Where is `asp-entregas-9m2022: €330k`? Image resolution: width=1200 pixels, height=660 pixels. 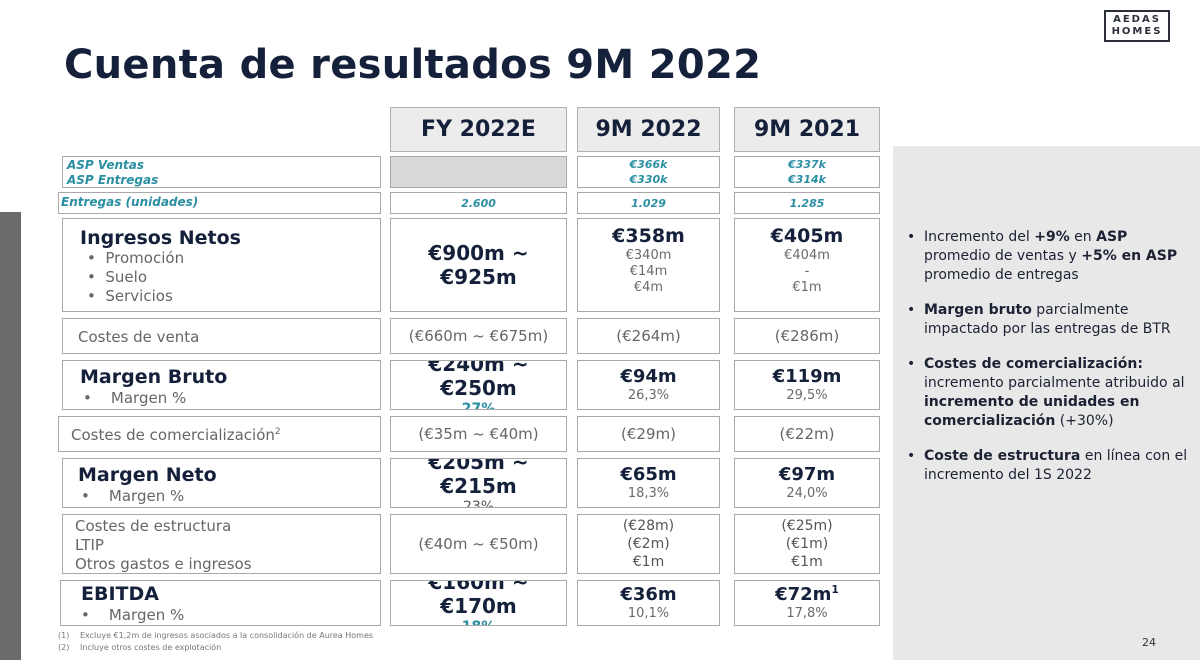
asp-entregas-9m2022: €330k is located at coordinates (648, 179).